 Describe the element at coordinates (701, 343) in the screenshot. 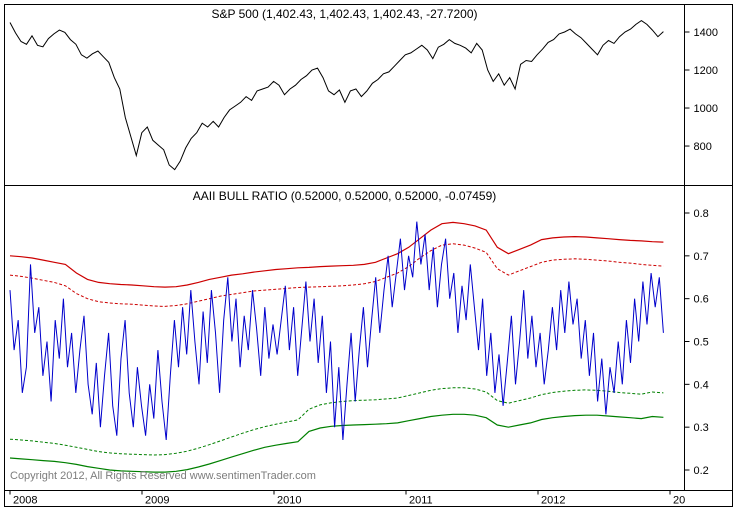

I see `y-tick-label: 0.5` at that location.